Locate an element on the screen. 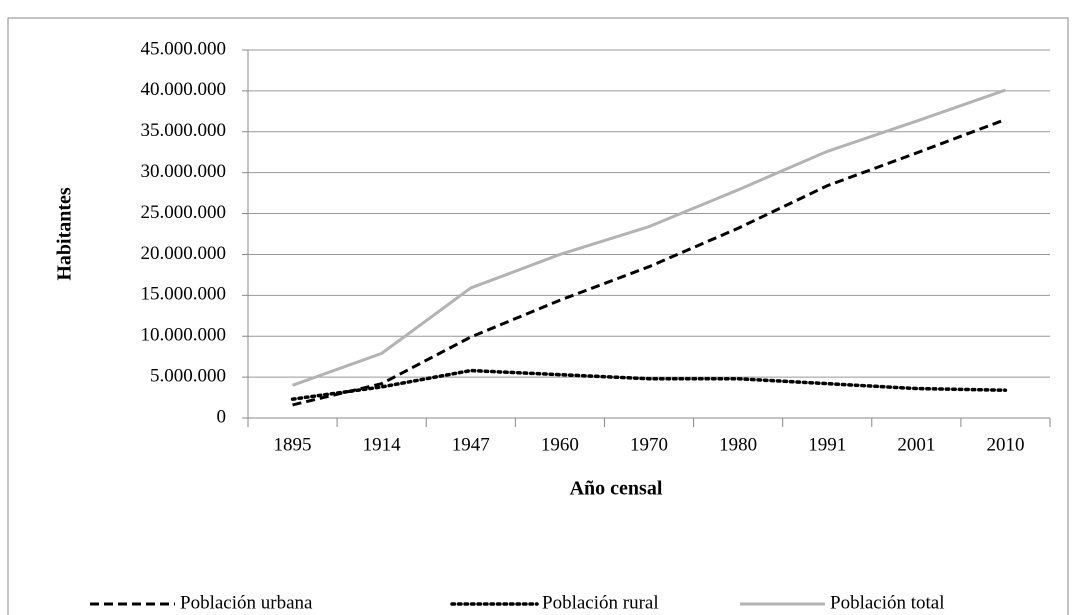 The width and height of the screenshot is (1077, 615). y-axis-label: Habitantes is located at coordinates (65, 234).